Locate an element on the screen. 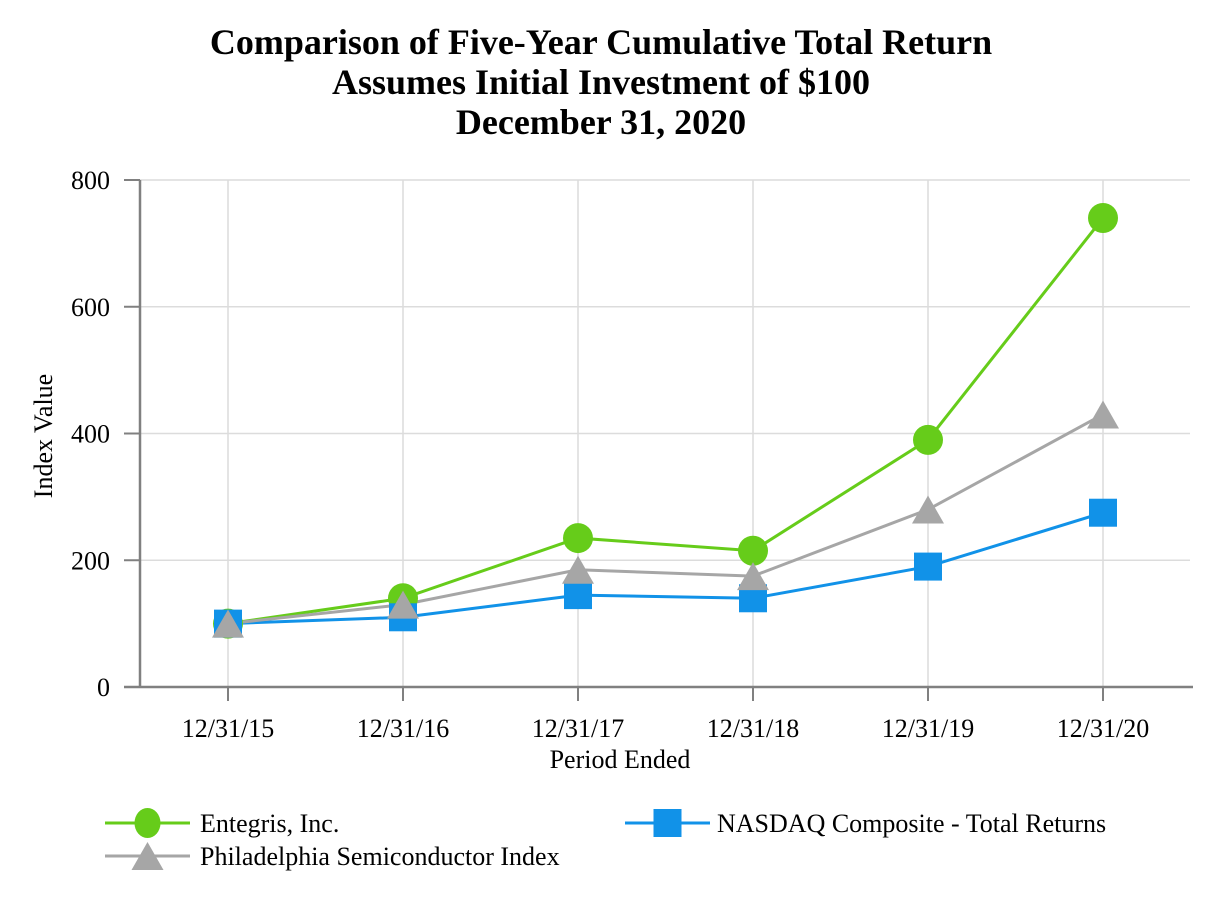 This screenshot has height=898, width=1212. x-tick-label: 12/31/20 is located at coordinates (1103, 728).